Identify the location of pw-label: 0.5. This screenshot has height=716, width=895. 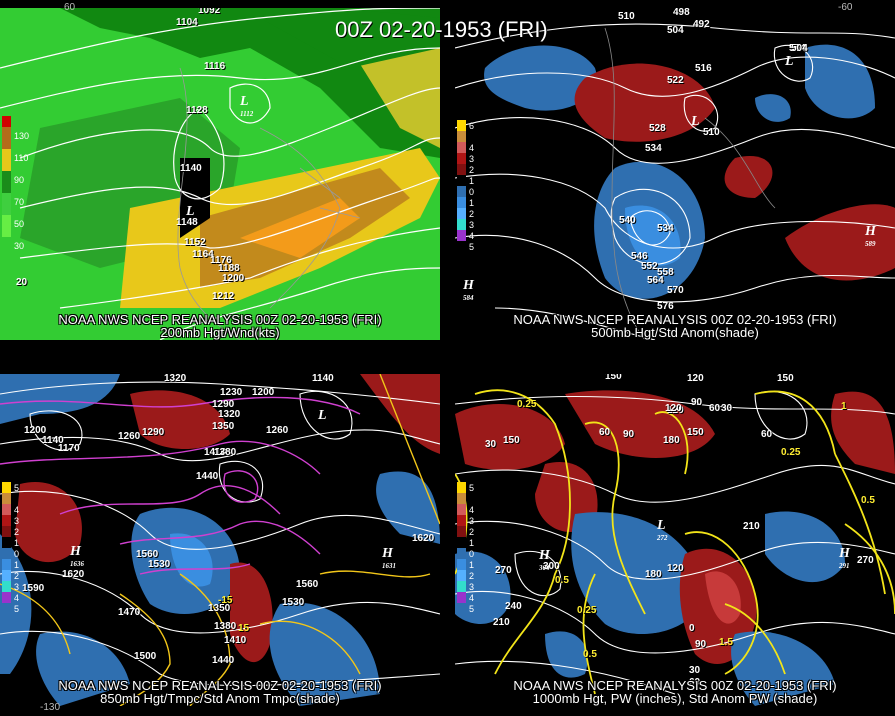
(590, 654).